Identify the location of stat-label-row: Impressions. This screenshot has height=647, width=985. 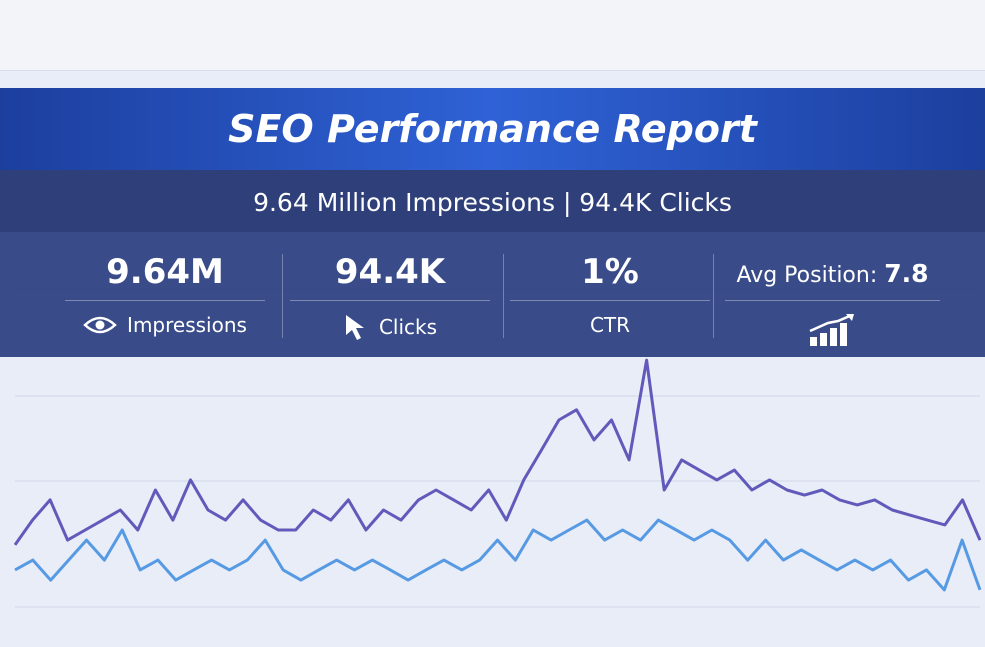
(165, 325).